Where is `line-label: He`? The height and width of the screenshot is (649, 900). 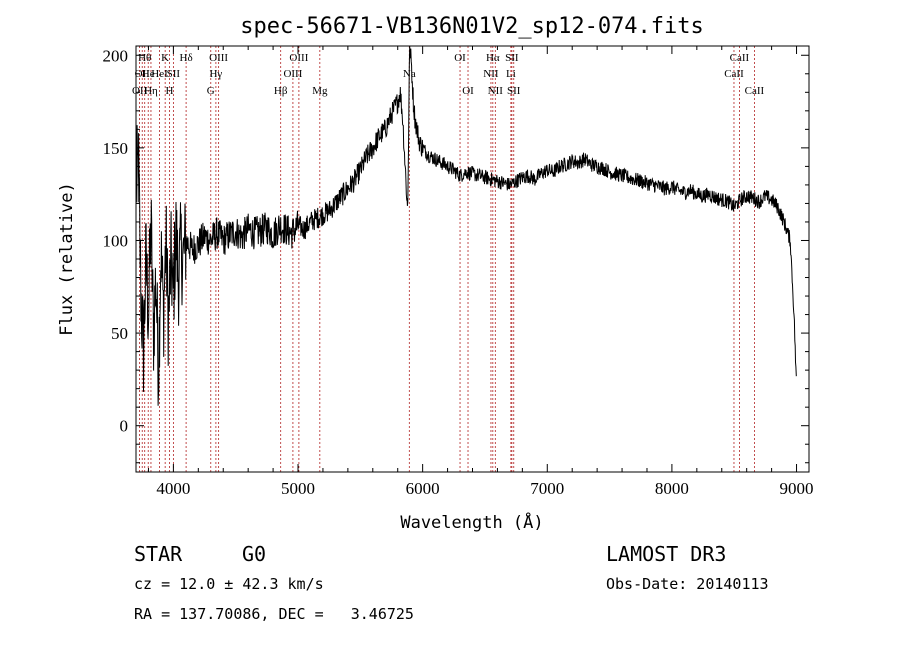
line-label: He is located at coordinates (148, 74).